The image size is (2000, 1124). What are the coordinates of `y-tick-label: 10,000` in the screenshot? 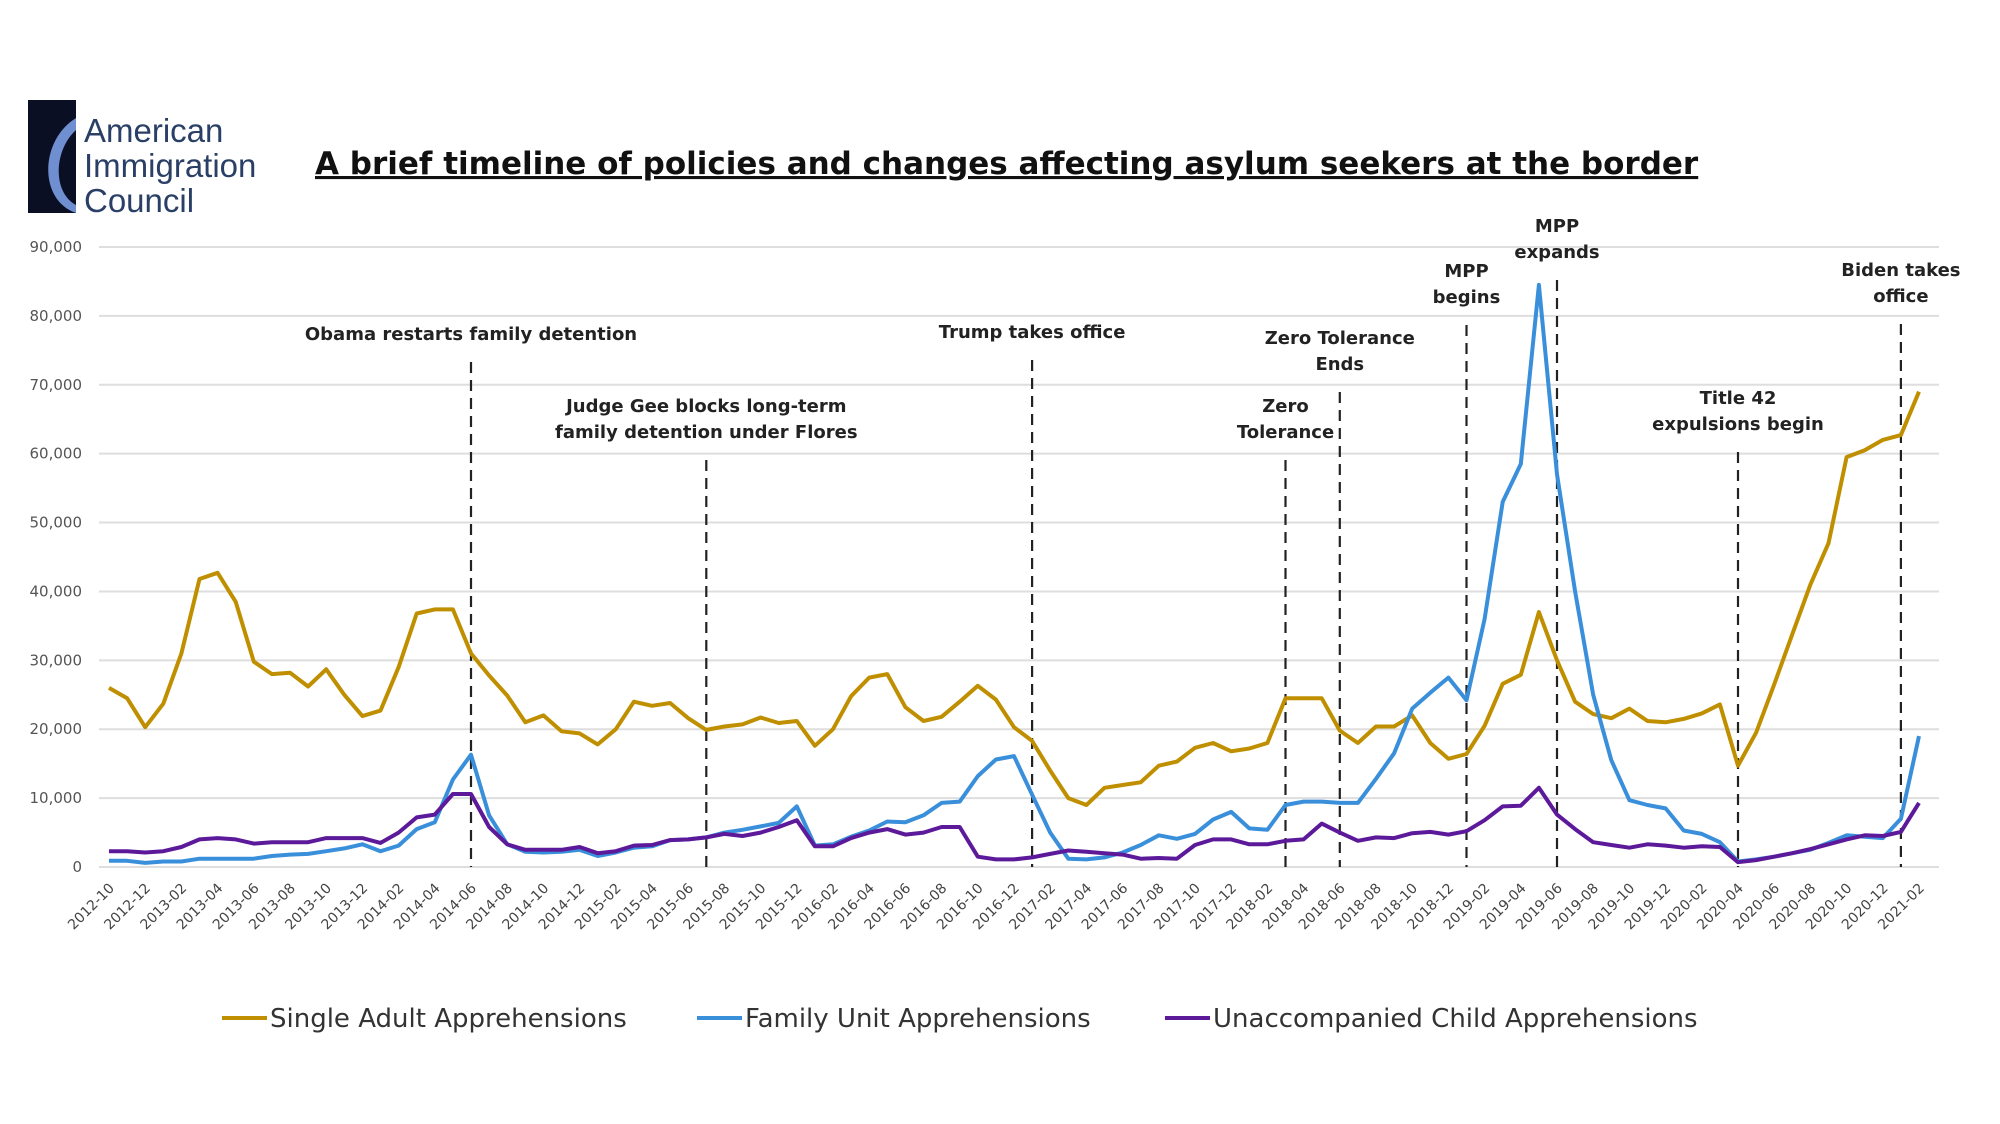 It's located at (56, 798).